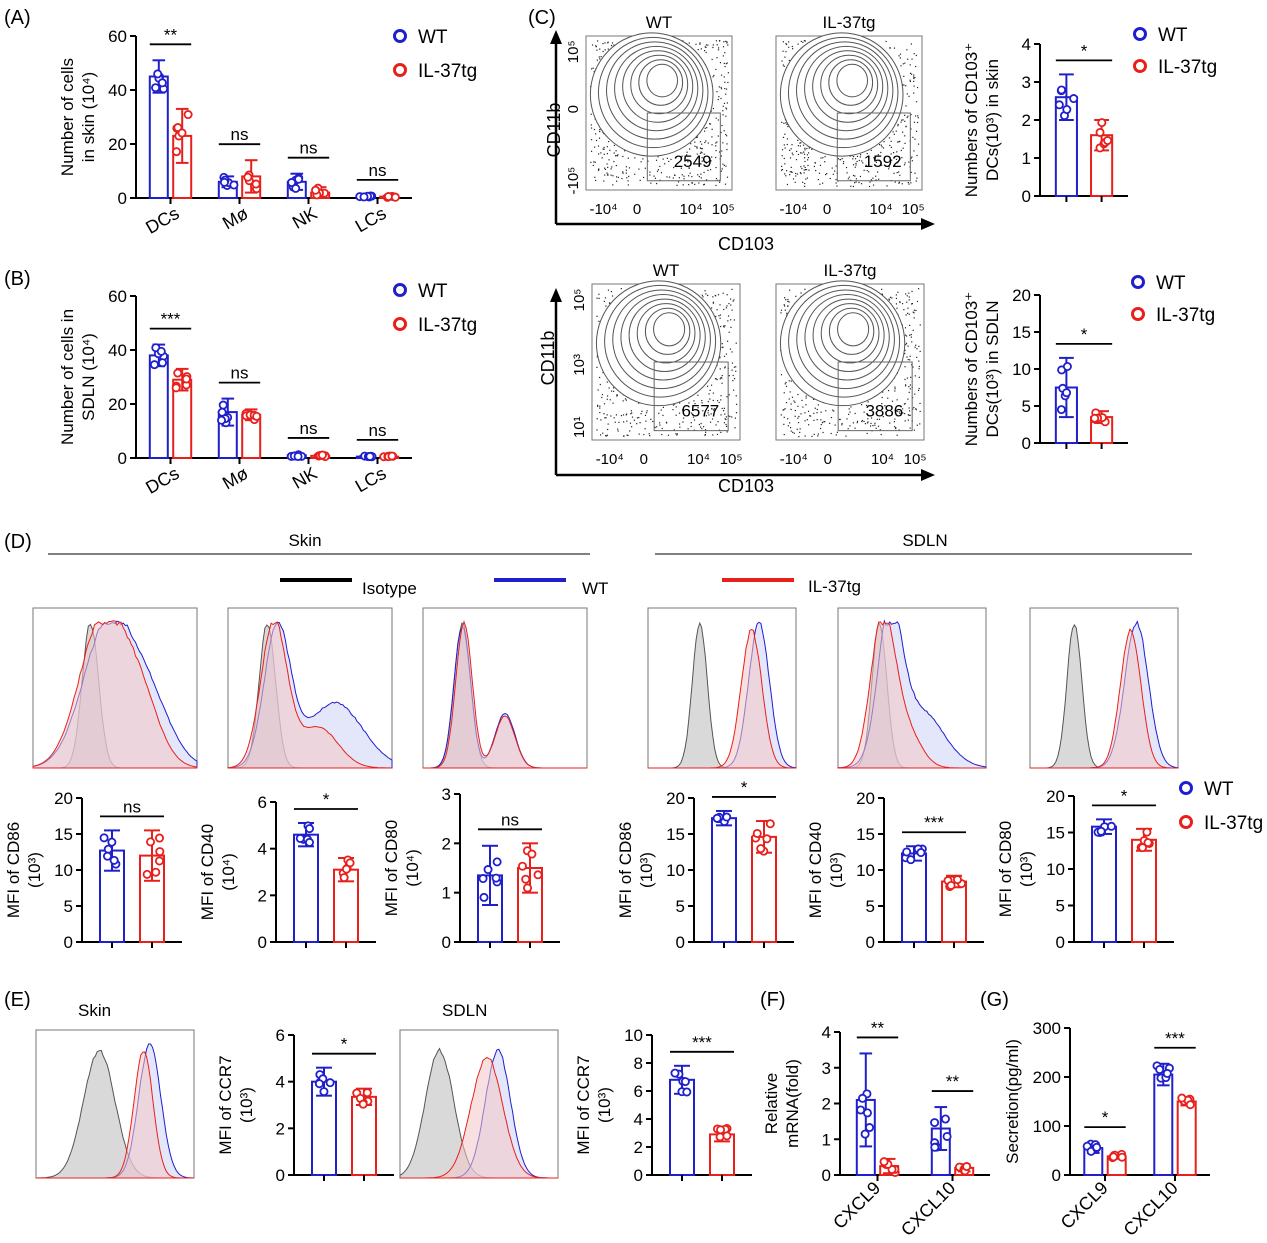 The width and height of the screenshot is (1267, 1243). I want to click on x-tick-label: 0, so click(637, 209).